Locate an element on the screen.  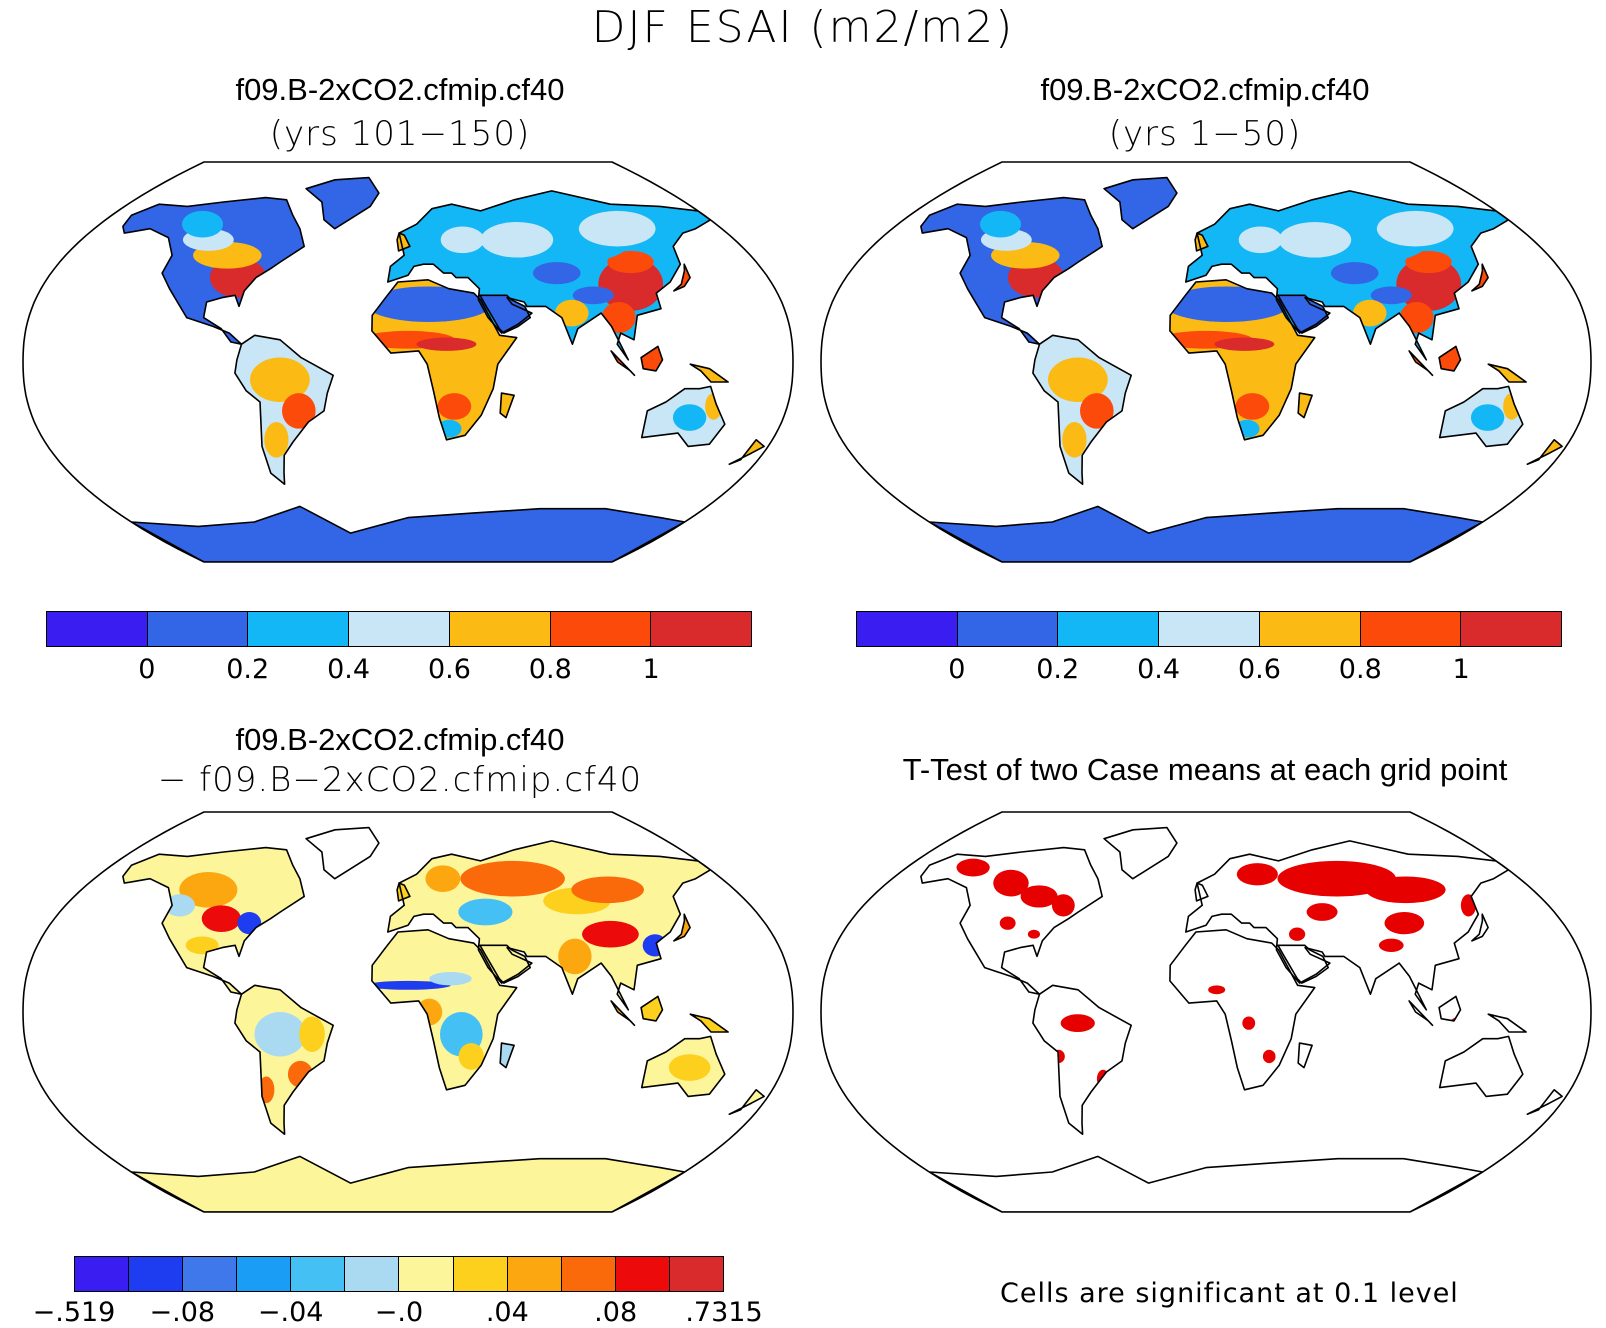
coastline-newguinea is located at coordinates (709, 373).